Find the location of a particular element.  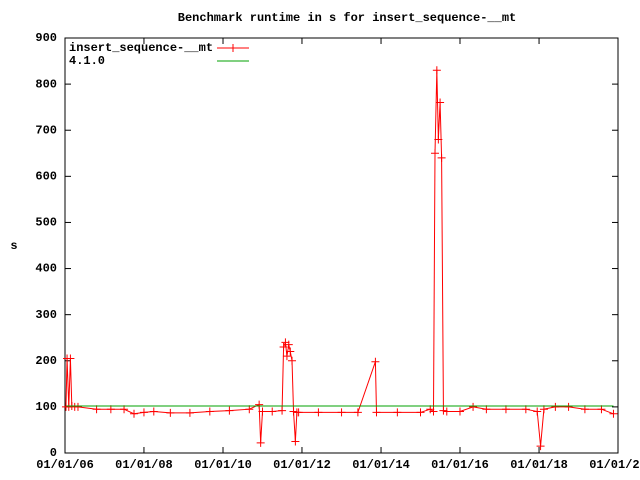

x-tick-label: 01/01/08 is located at coordinates (144, 465).